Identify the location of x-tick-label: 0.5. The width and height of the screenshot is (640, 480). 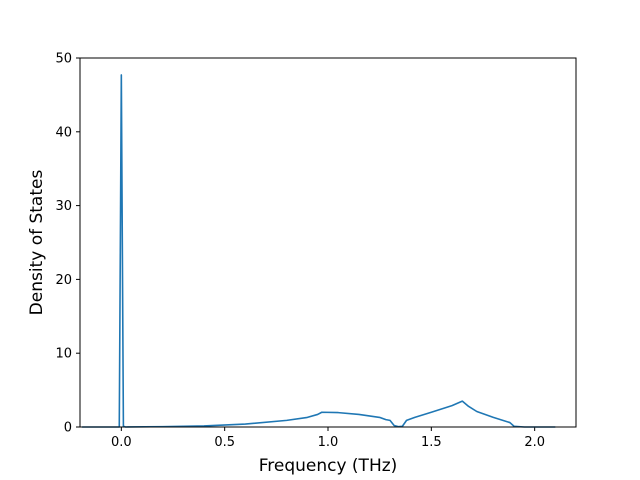
(224, 442).